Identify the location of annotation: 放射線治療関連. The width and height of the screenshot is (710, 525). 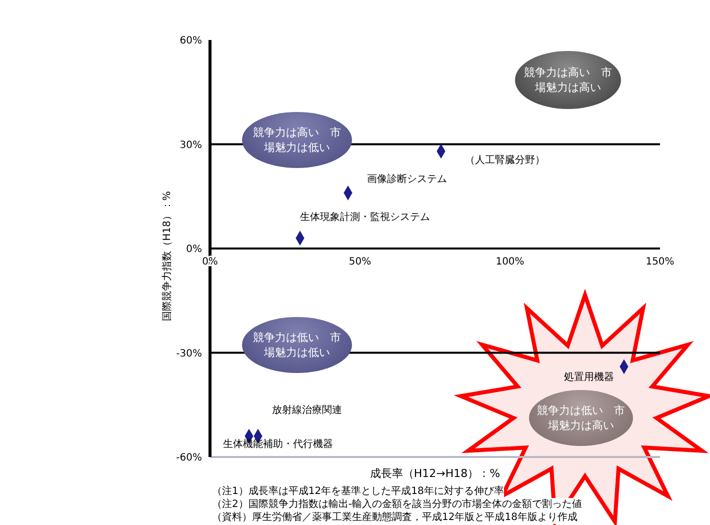
(307, 411).